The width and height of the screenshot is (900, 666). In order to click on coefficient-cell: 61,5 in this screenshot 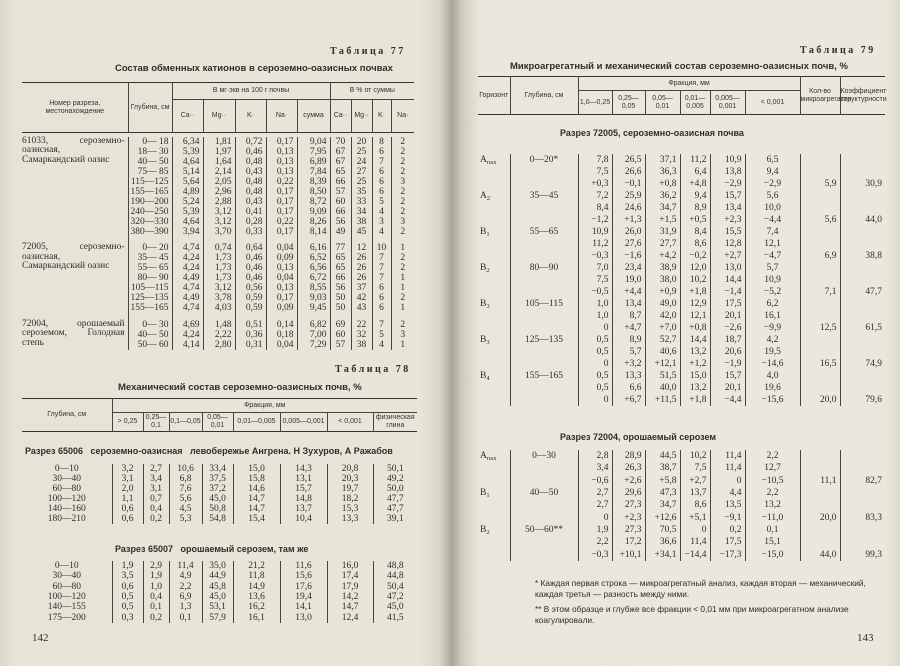, I will do `click(862, 328)`.